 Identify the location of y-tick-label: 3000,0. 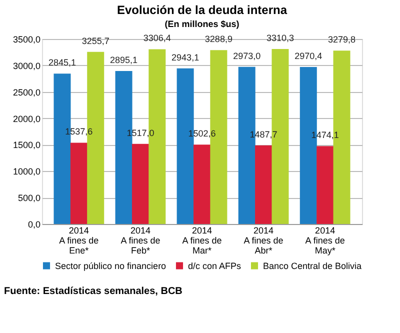
(26, 65).